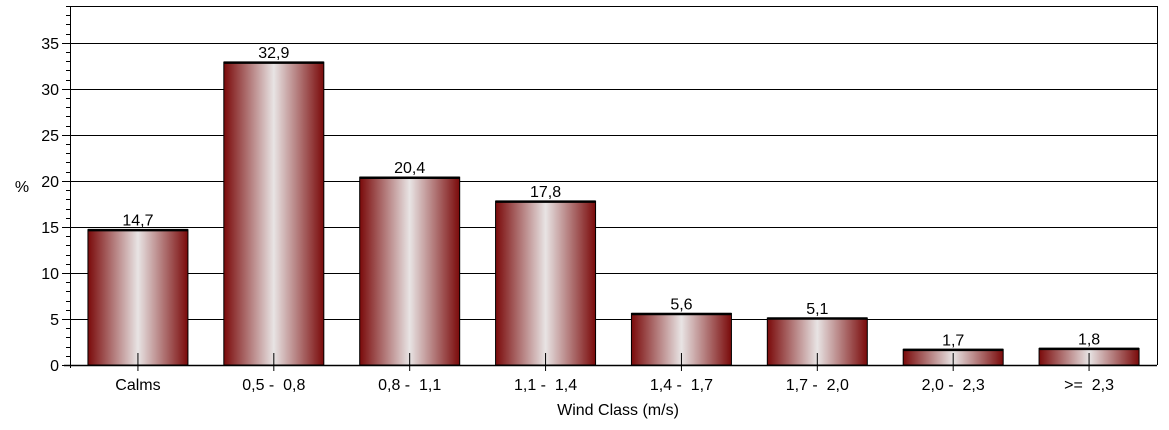 This screenshot has height=430, width=1169. Describe the element at coordinates (1089, 339) in the screenshot. I see `data-label: 1,8` at that location.